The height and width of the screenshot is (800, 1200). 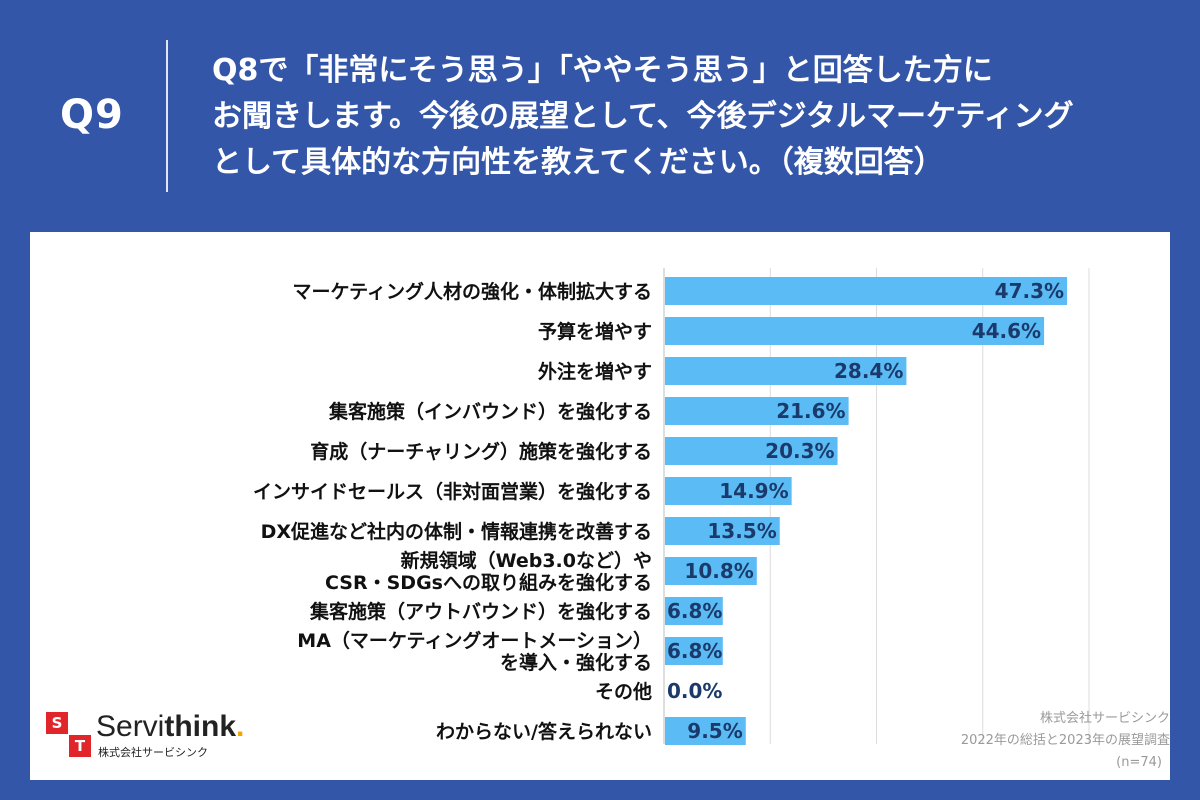 I want to click on category-label: 育成（ナーチャリング）施策を強化する, so click(x=481, y=451).